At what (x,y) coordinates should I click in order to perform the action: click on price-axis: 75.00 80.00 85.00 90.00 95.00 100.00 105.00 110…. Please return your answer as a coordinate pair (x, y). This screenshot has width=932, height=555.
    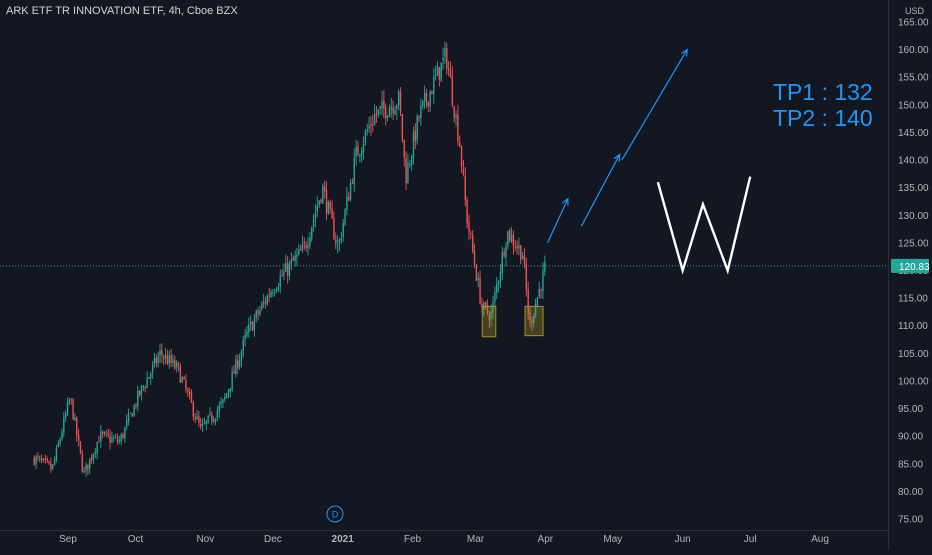
    Looking at the image, I should click on (913, 266).